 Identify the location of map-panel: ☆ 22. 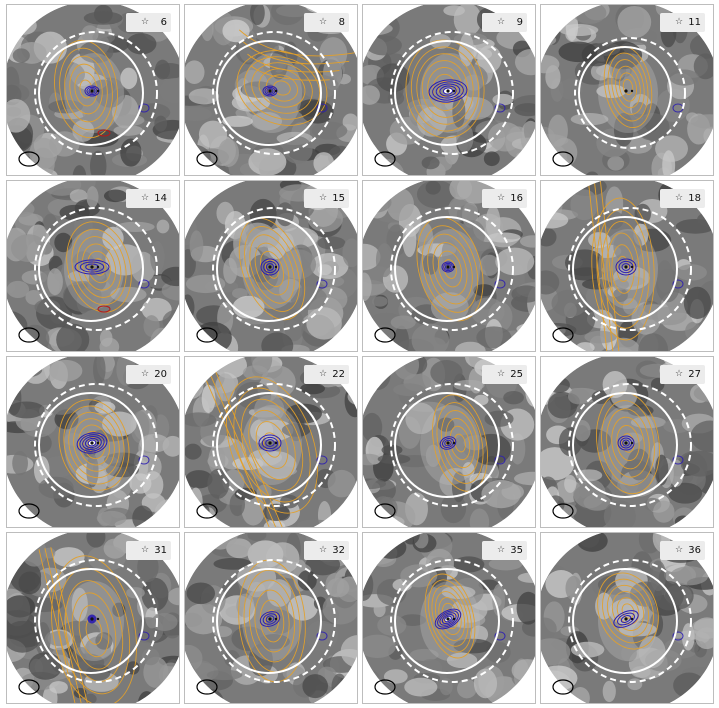
(271, 442).